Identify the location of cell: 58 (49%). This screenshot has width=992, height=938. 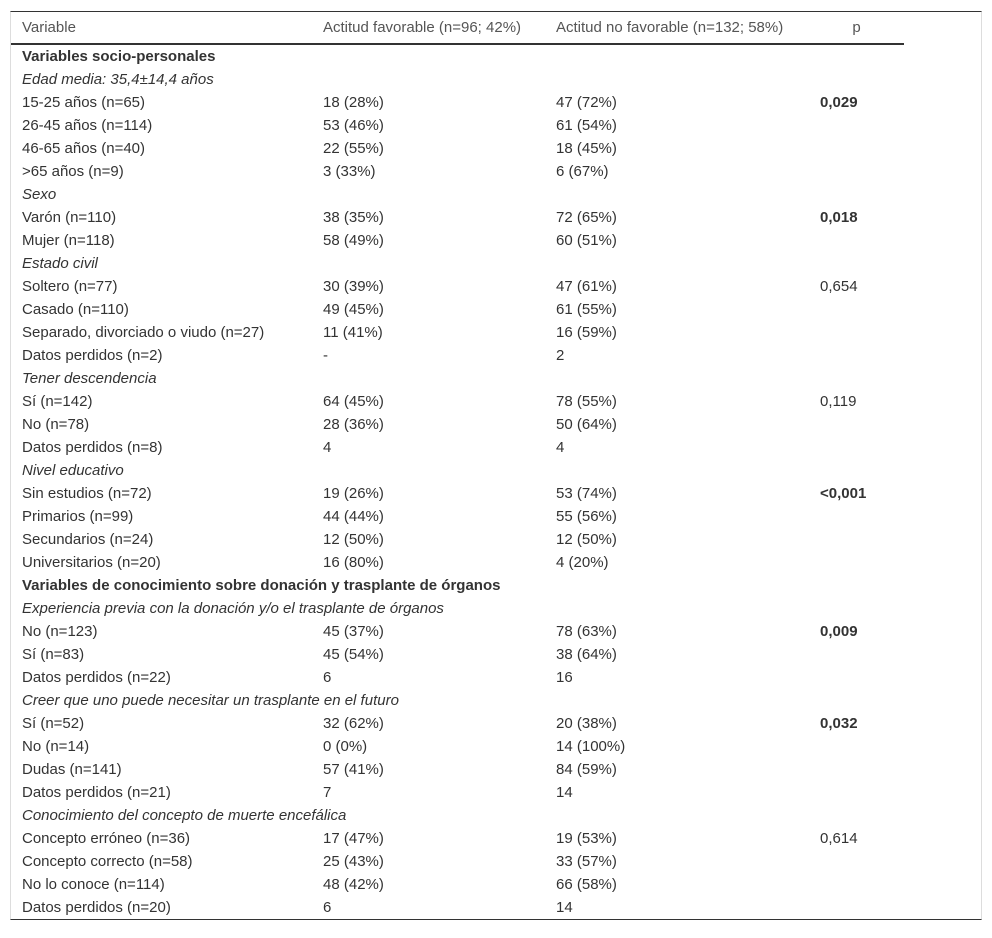
(353, 240).